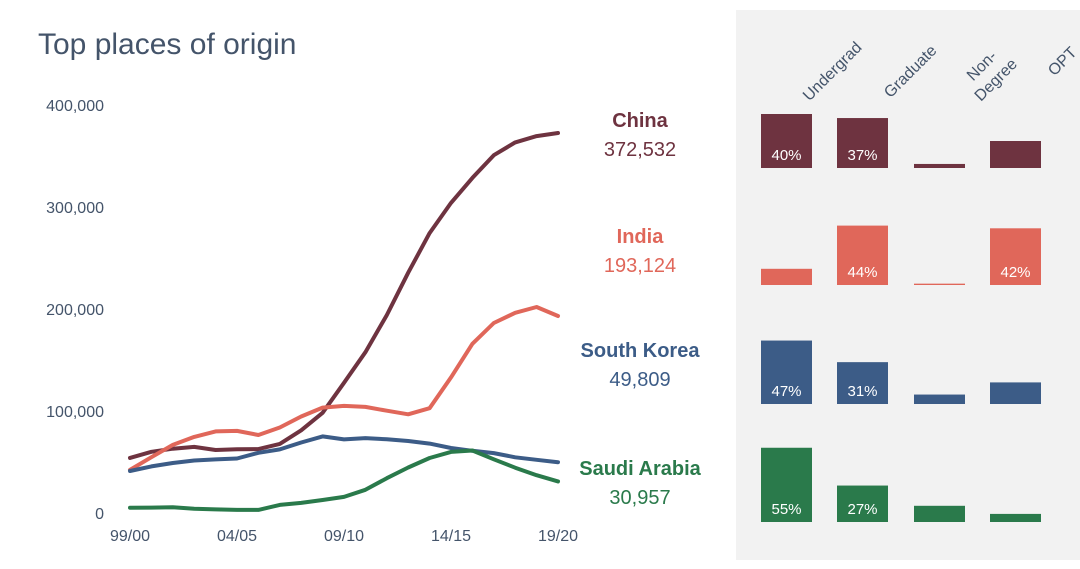 Image resolution: width=1080 pixels, height=569 pixels. Describe the element at coordinates (640, 380) in the screenshot. I see `country-total: 49,809` at that location.